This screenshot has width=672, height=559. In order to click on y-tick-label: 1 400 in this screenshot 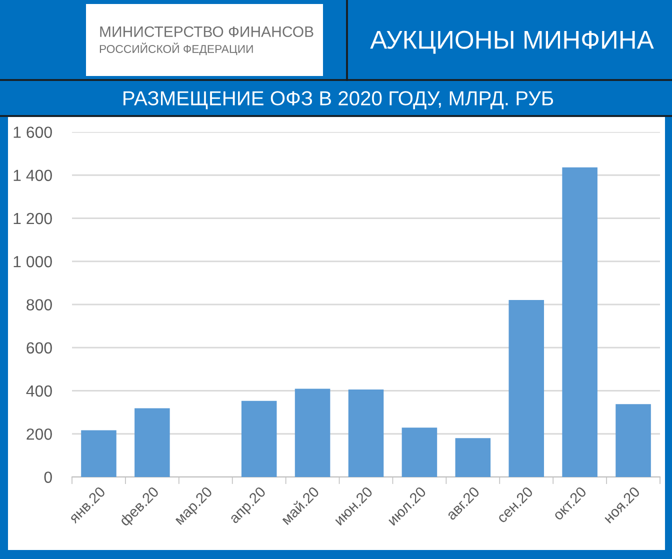, I will do `click(33, 176)`.